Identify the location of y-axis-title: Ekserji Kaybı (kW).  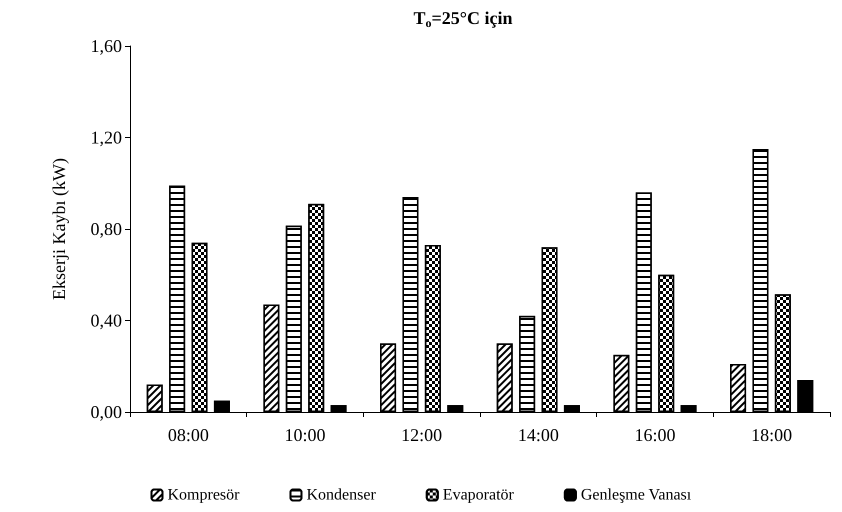
(59, 229).